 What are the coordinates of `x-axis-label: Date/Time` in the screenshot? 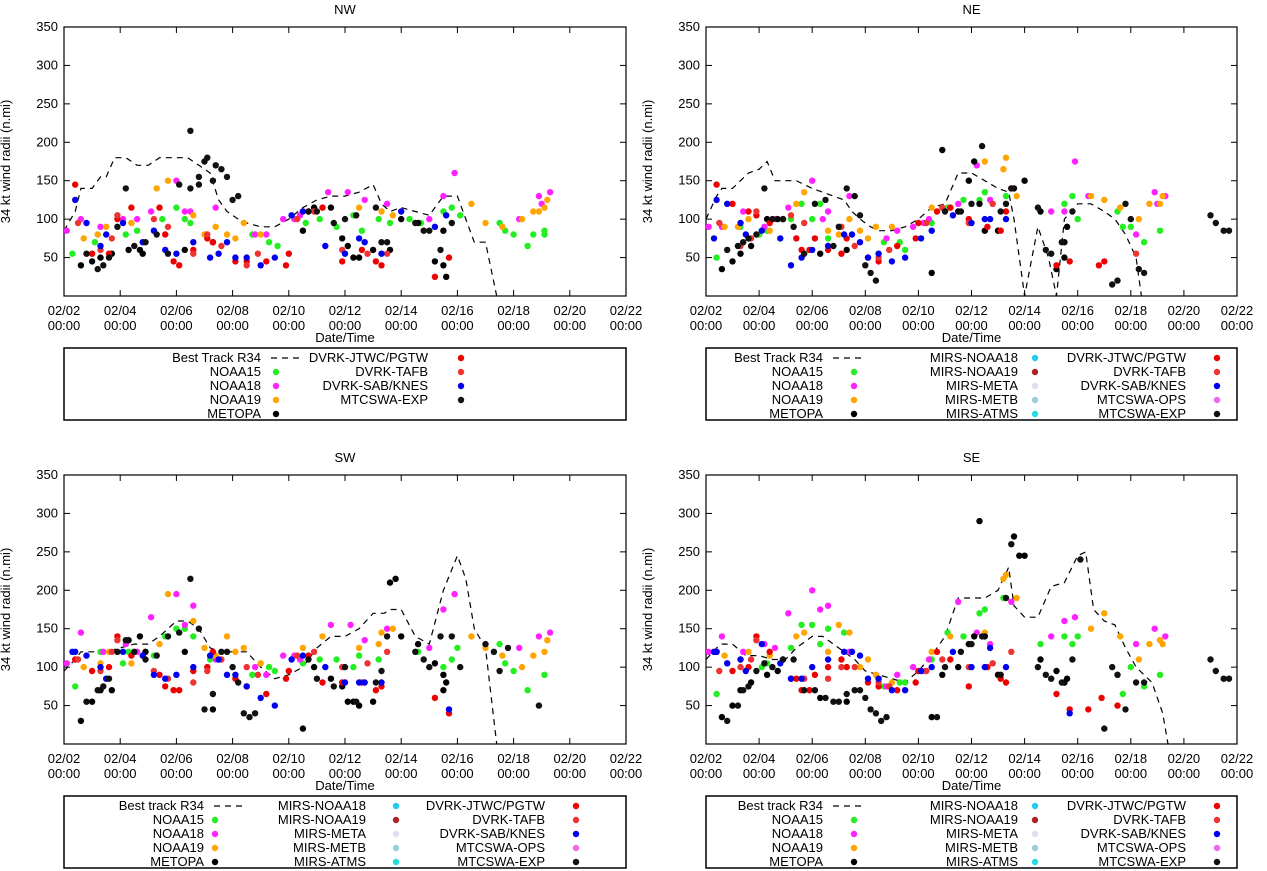 It's located at (971, 337).